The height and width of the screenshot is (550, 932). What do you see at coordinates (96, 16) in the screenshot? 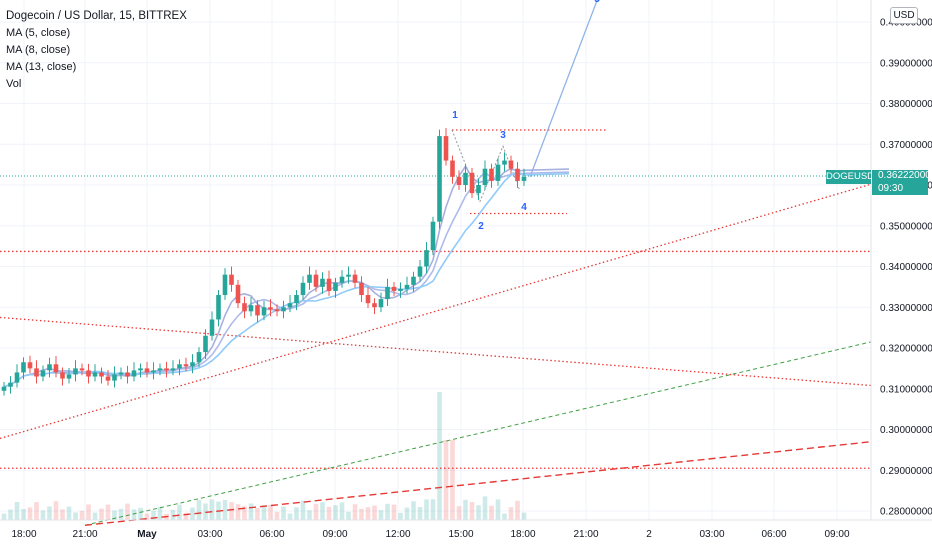
I see `symbol-title: Dogecoin / US Dollar, 15, BITTREX` at bounding box center [96, 16].